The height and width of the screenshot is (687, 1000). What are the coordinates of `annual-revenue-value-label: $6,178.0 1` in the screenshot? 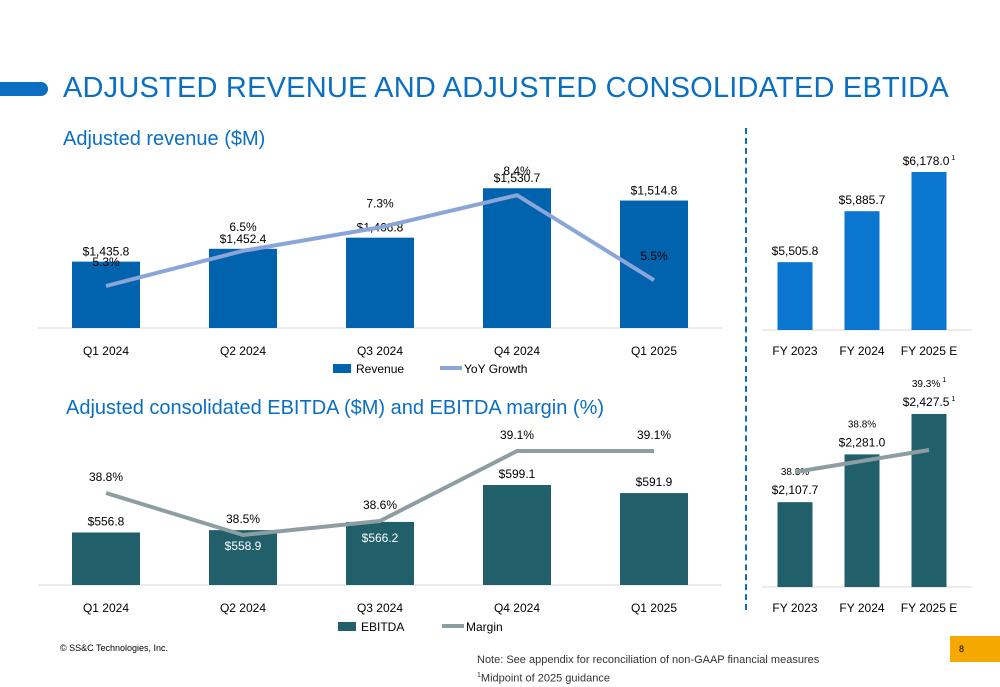 It's located at (929, 161).